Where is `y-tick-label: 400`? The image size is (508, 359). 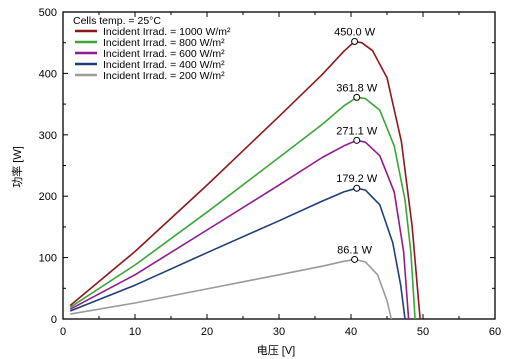 y-tick-label: 400 is located at coordinates (48, 74).